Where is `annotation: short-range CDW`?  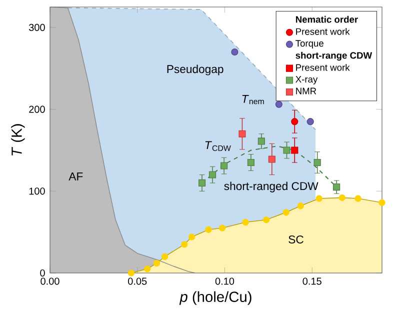
annotation: short-range CDW is located at coordinates (334, 56).